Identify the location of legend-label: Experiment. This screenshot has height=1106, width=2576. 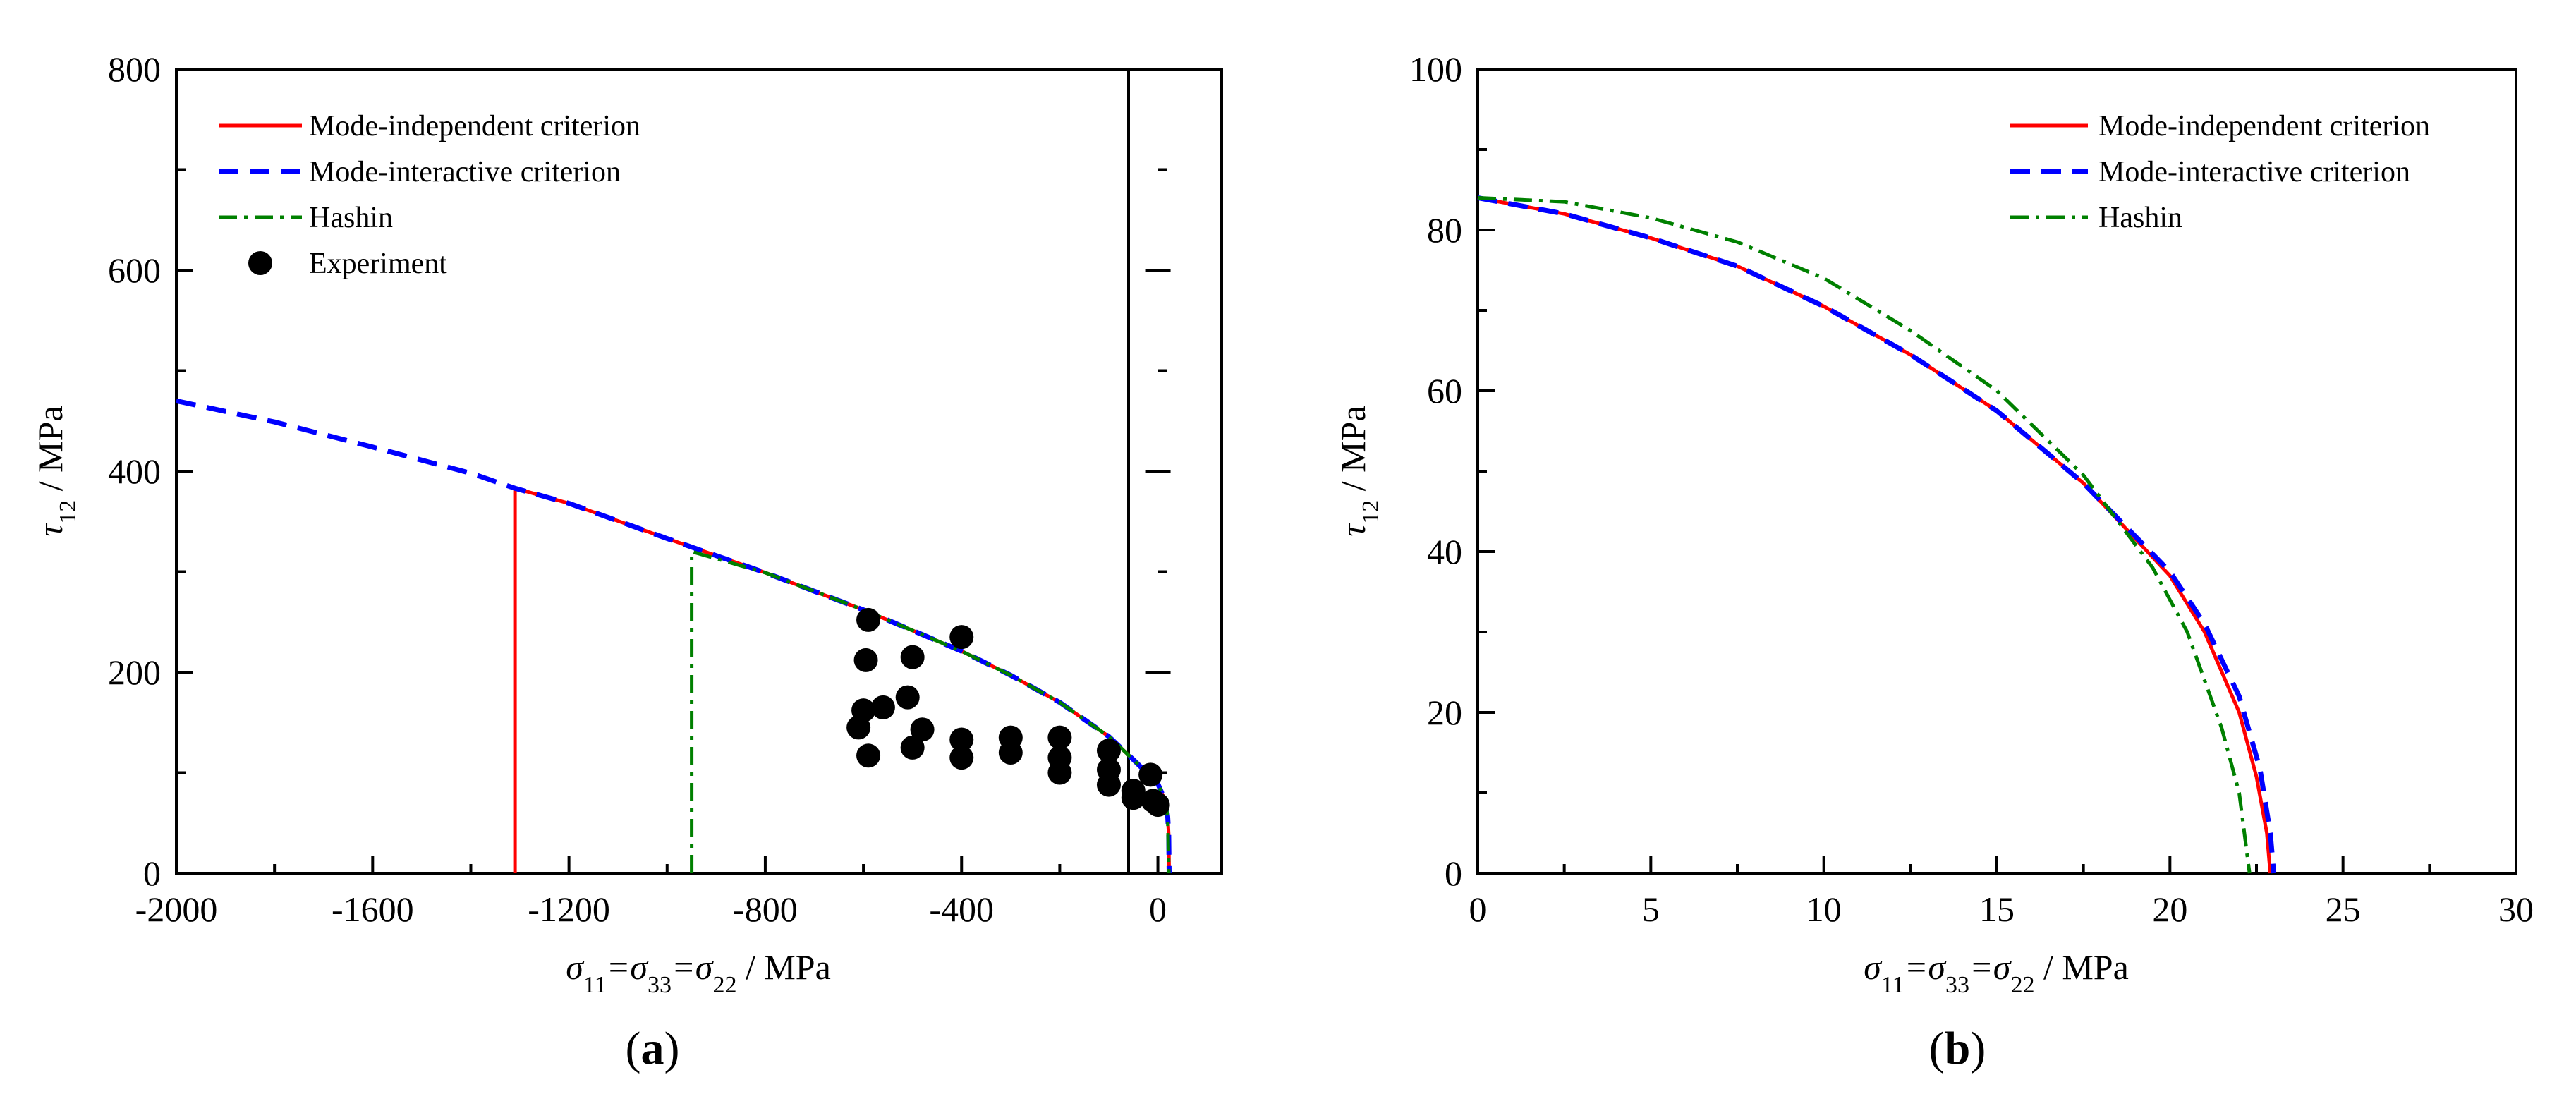
(378, 264).